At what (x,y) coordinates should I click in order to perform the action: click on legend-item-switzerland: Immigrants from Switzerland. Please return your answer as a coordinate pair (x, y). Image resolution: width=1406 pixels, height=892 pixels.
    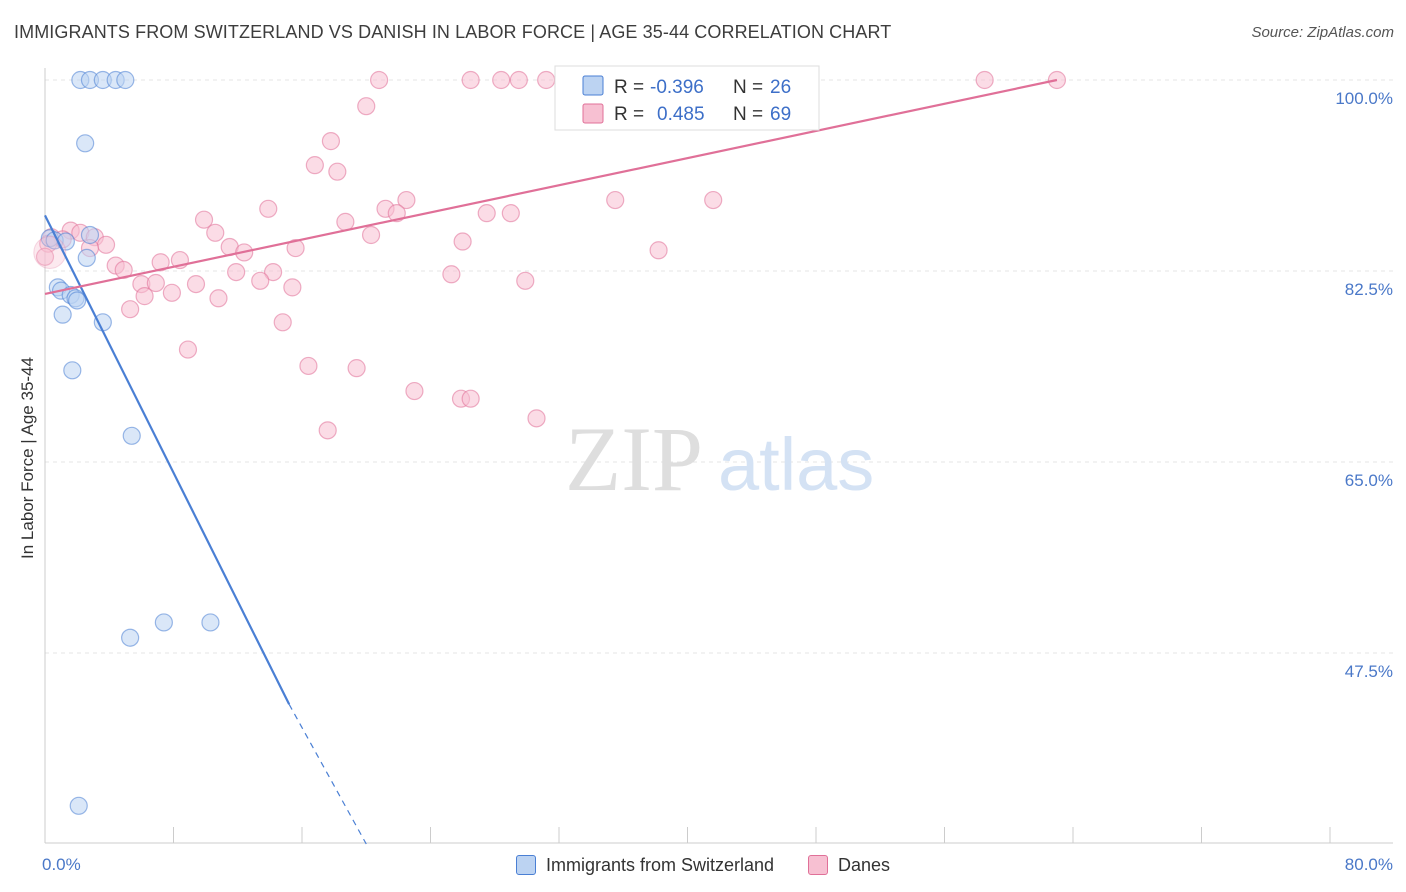
    Looking at the image, I should click on (645, 865).